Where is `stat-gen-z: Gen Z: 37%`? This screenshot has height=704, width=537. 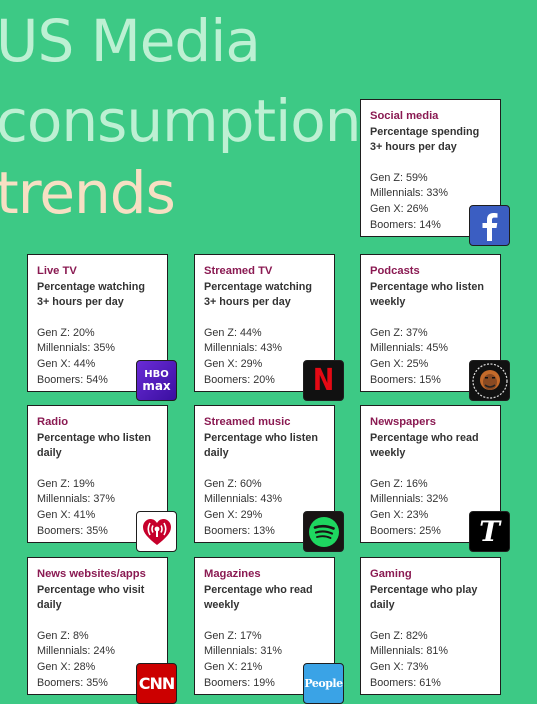 stat-gen-z: Gen Z: 37% is located at coordinates (399, 332).